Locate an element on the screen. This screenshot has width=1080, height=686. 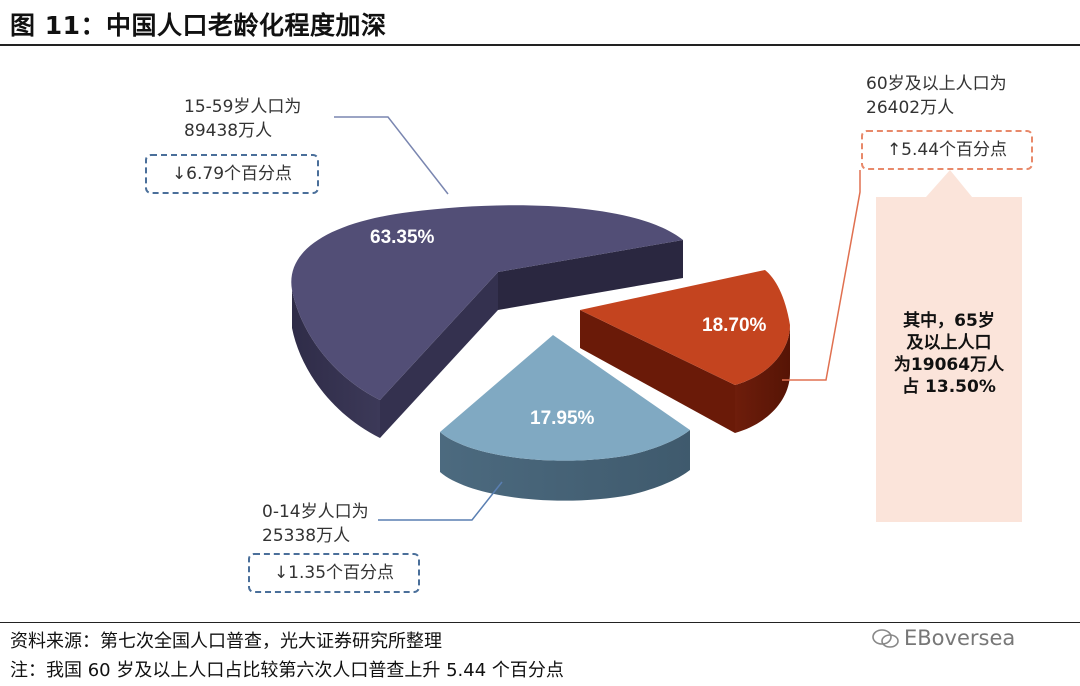
callout-panel is located at coordinates (949, 359).